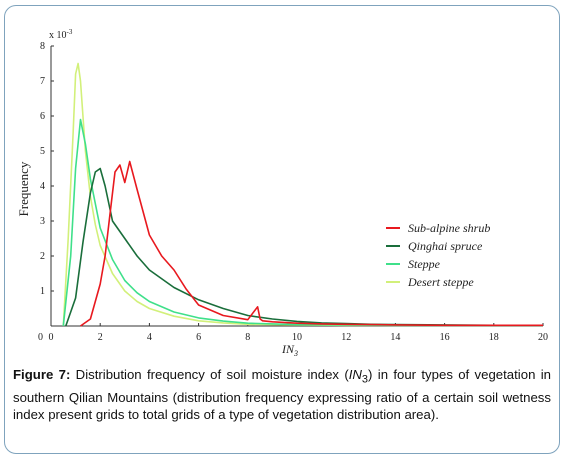  I want to click on y-exponent-power: -3, so click(70, 32).